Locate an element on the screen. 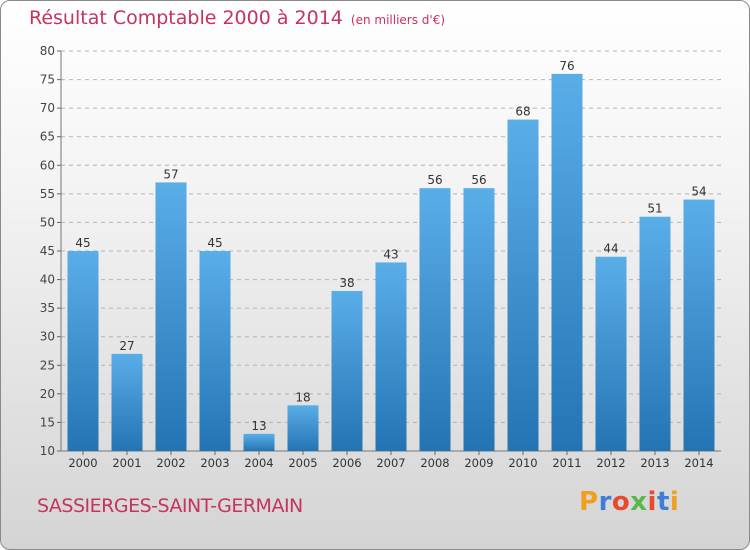 The image size is (750, 550). commune-name: SASSIERGES-SAINT-GERMAIN is located at coordinates (170, 506).